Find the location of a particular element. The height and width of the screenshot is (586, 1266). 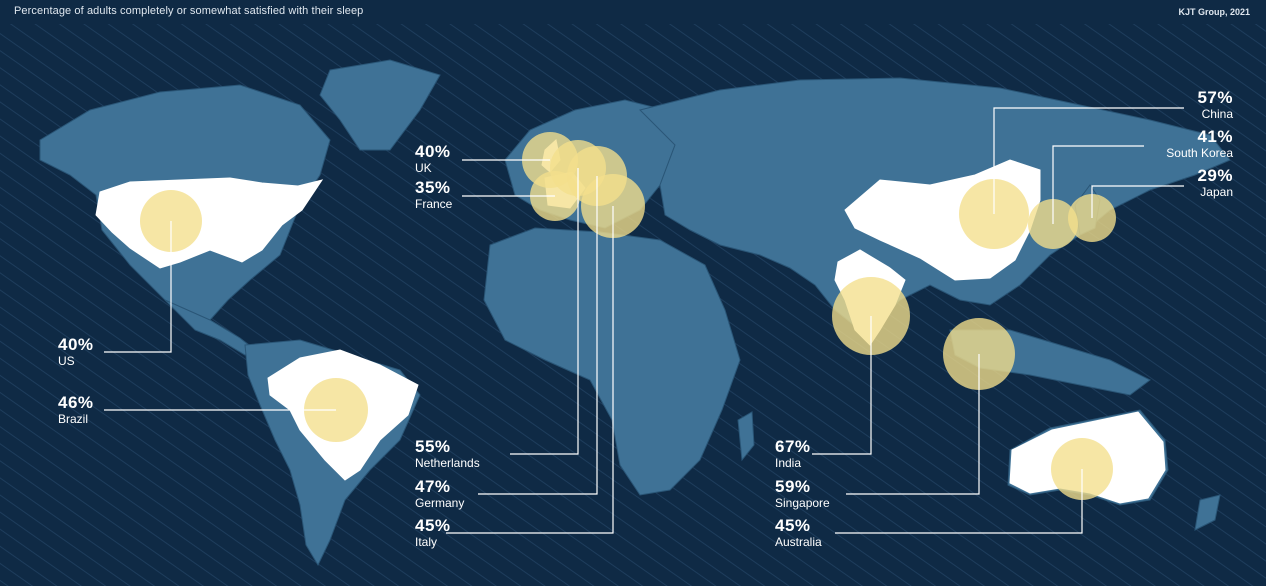

netherlands-value: 55% is located at coordinates (433, 446).